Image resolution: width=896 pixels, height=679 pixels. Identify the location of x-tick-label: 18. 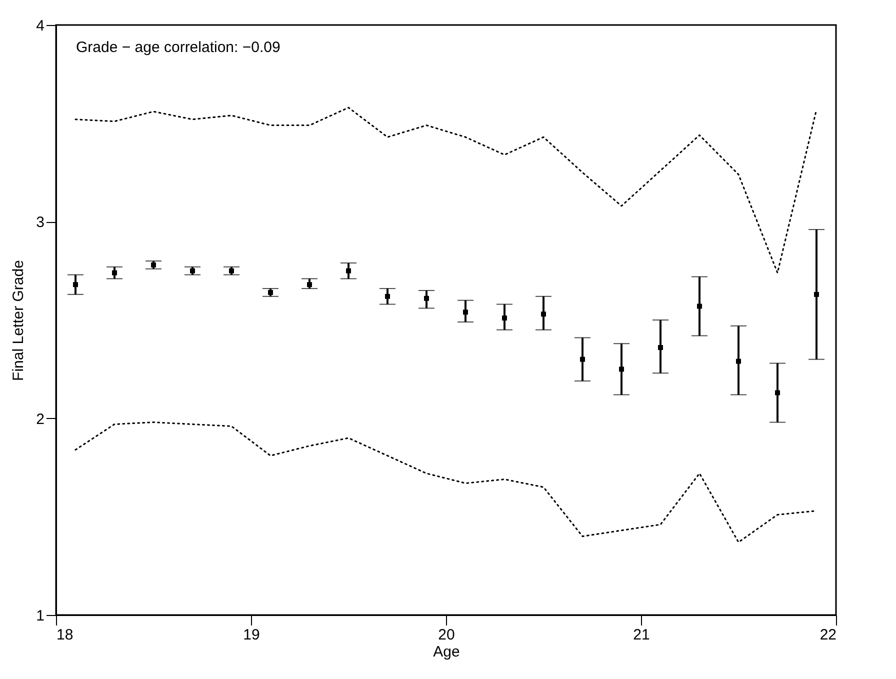
(65, 635).